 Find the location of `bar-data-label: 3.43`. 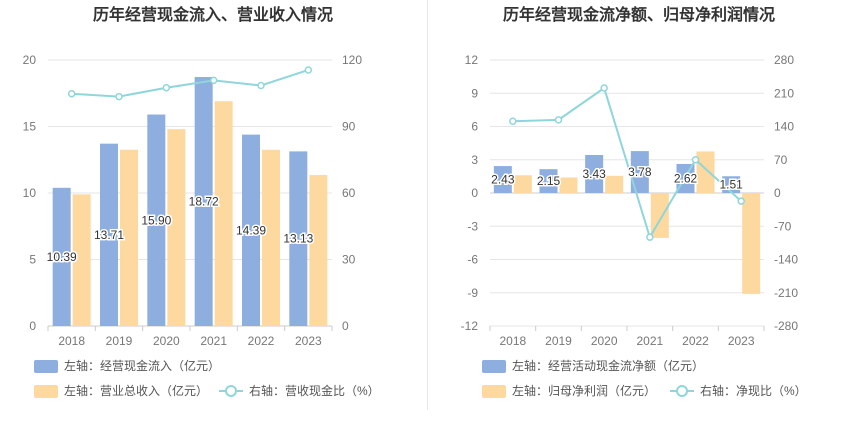

bar-data-label: 3.43 is located at coordinates (594, 174).